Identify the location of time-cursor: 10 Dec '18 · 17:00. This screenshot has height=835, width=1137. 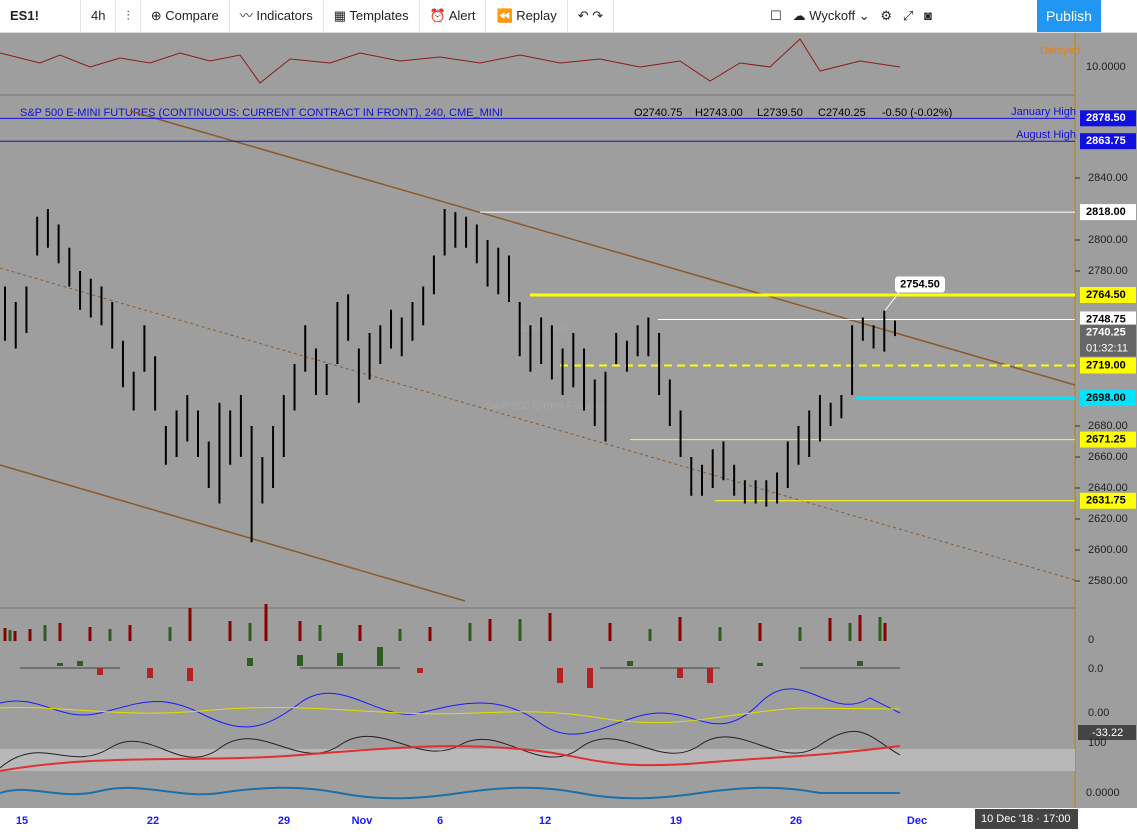
(1026, 819).